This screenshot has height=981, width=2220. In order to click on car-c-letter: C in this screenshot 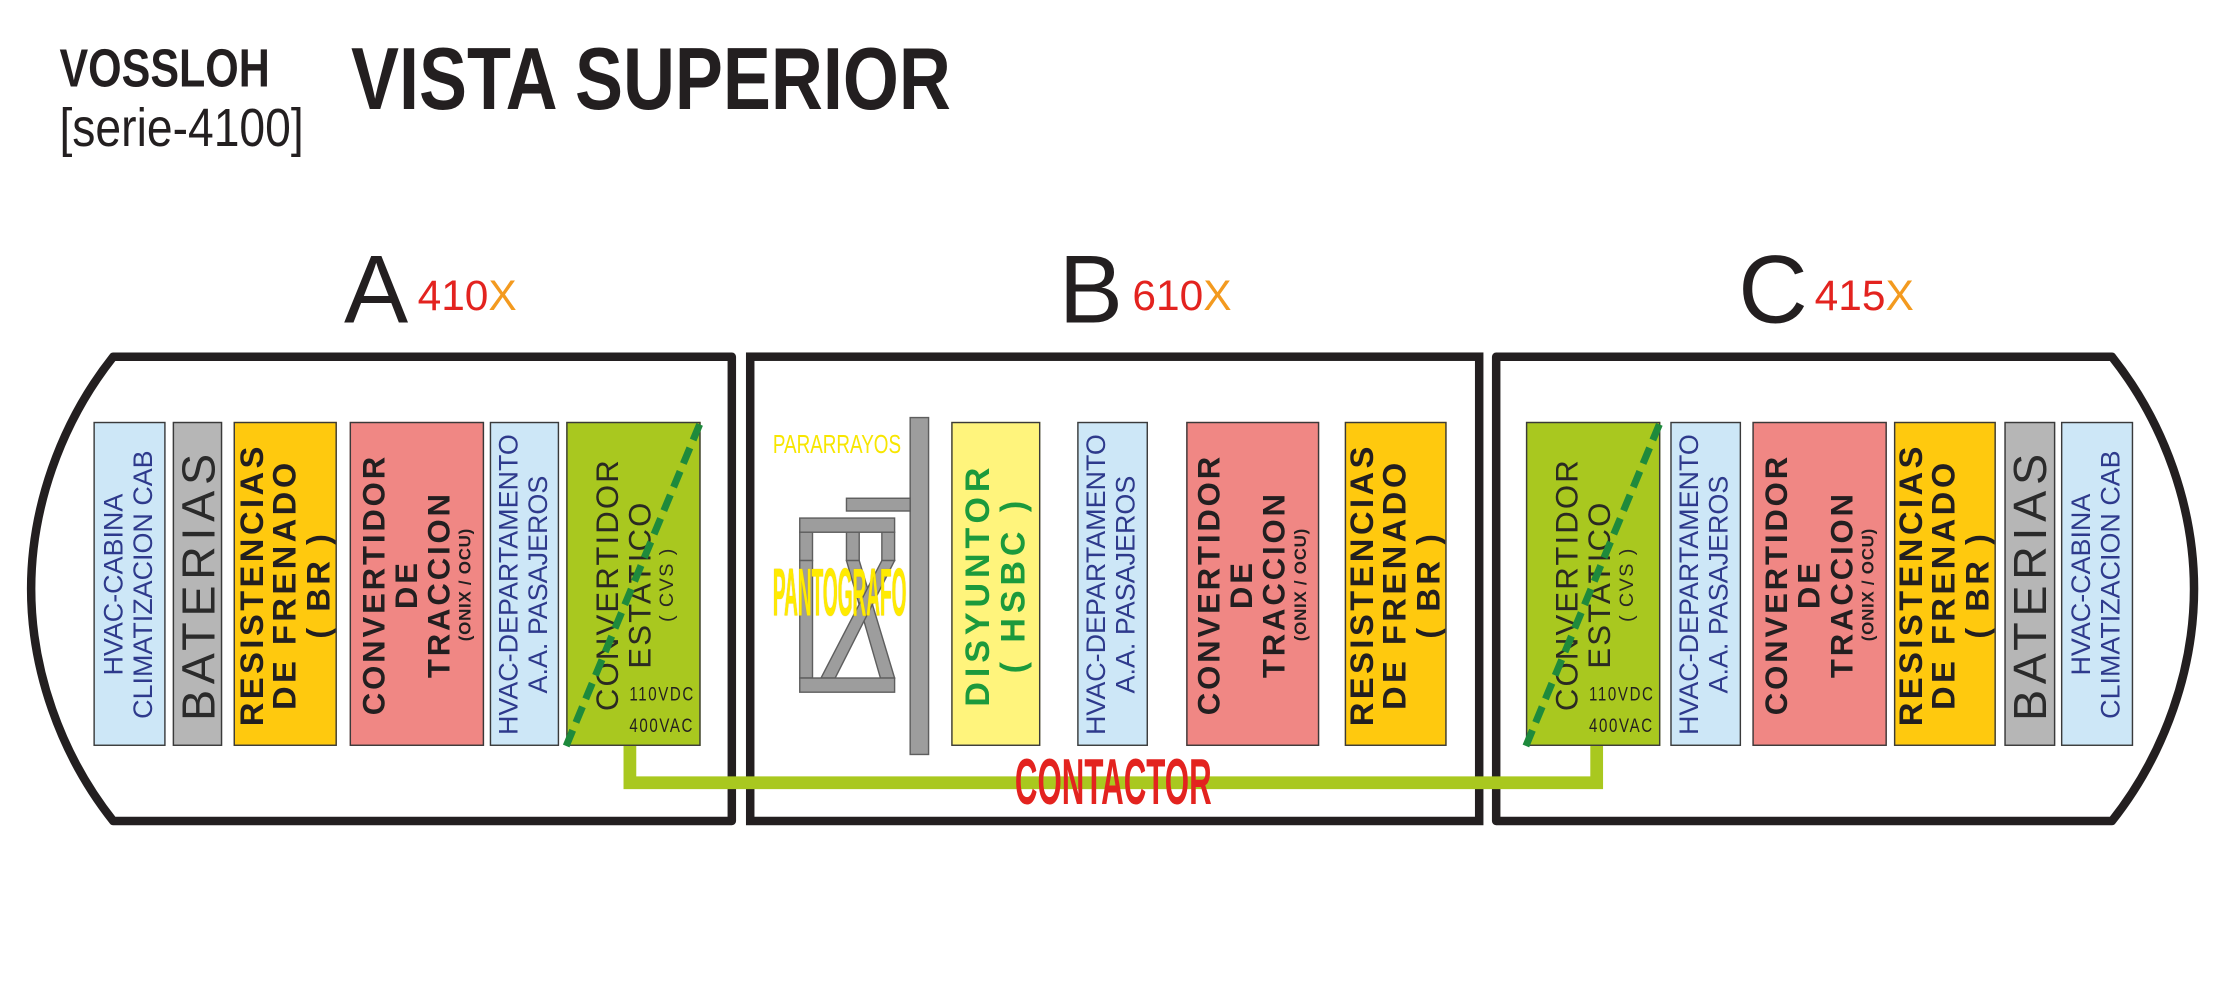, I will do `click(1773, 290)`.